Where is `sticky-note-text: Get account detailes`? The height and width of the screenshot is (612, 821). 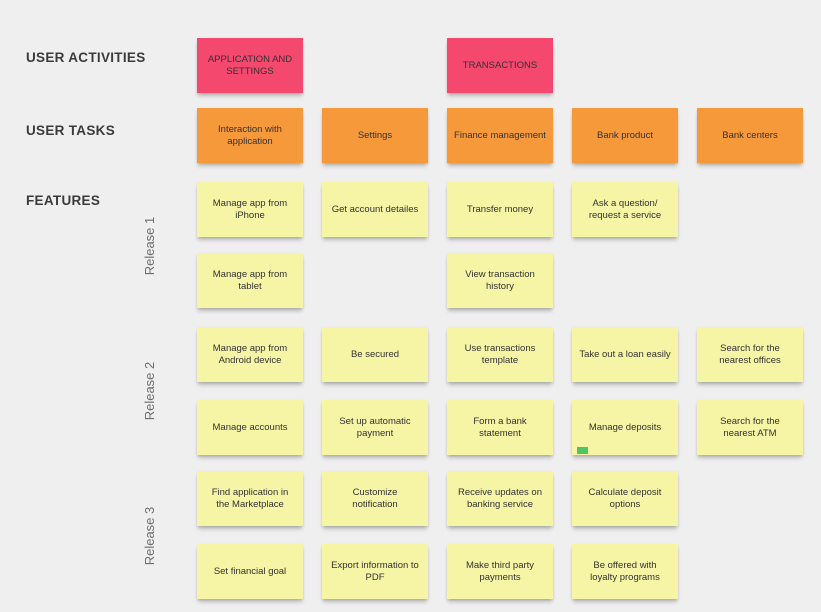 sticky-note-text: Get account detailes is located at coordinates (375, 209).